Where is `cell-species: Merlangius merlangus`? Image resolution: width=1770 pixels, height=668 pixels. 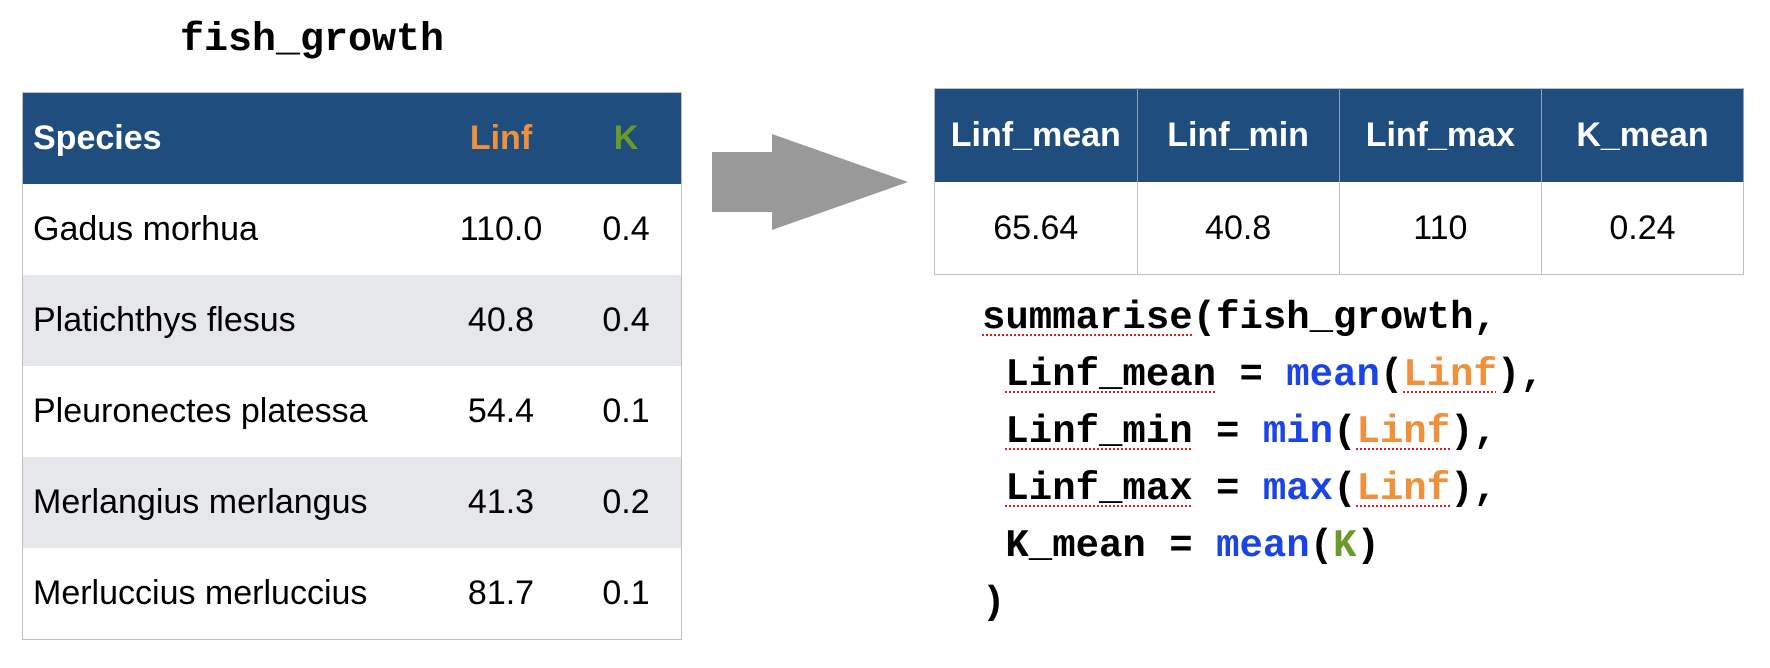 cell-species: Merlangius merlangus is located at coordinates (226, 502).